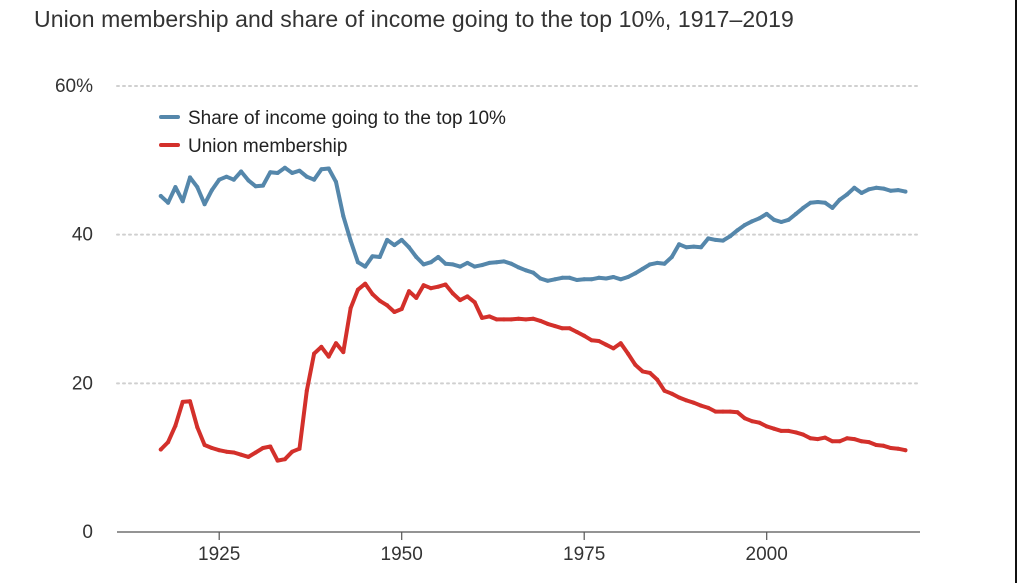 The height and width of the screenshot is (583, 1024). What do you see at coordinates (82, 383) in the screenshot?
I see `y-tick-label: 20` at bounding box center [82, 383].